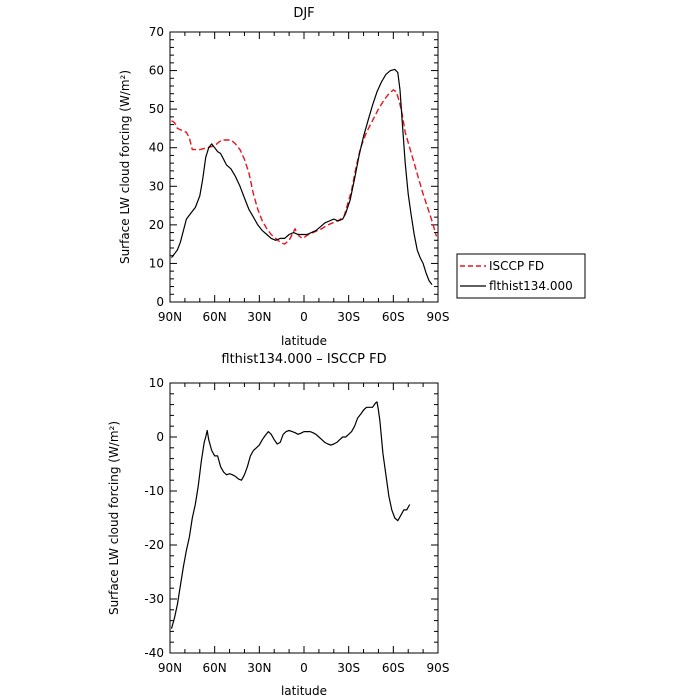  What do you see at coordinates (154, 545) in the screenshot?
I see `bottom-y-tick-label: -20` at bounding box center [154, 545].